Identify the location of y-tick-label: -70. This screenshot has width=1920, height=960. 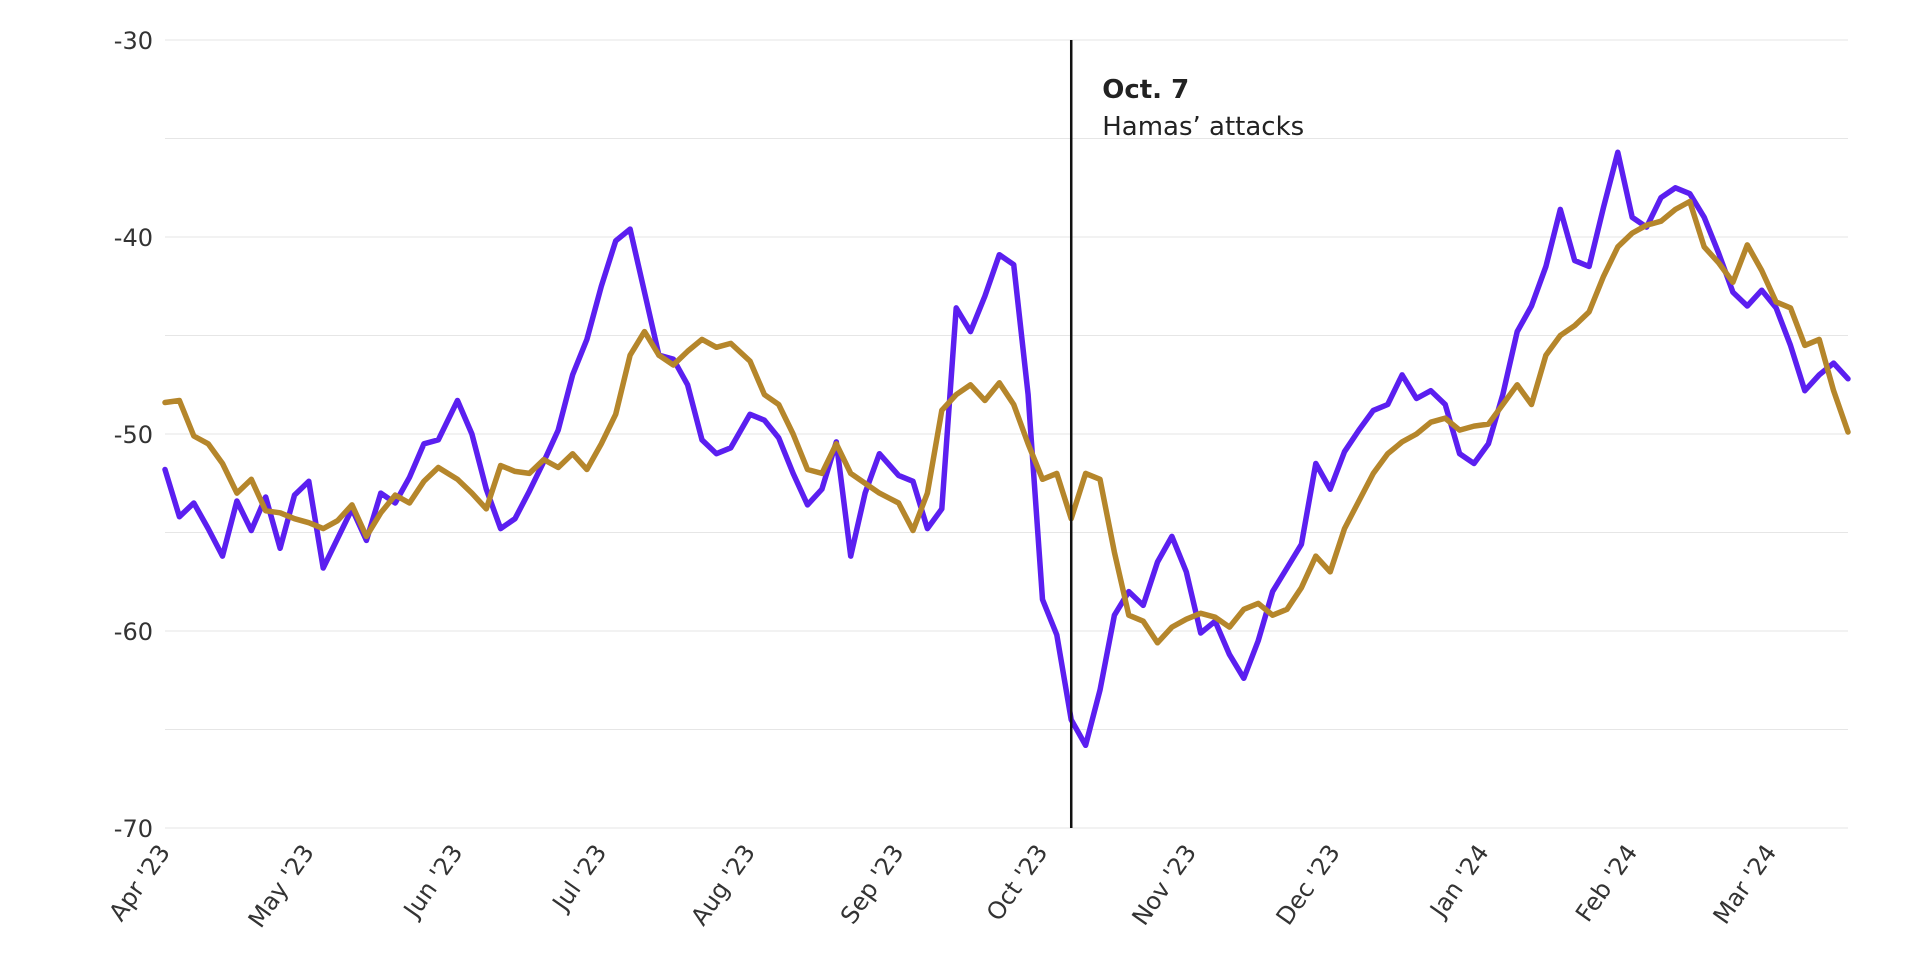
(133, 829).